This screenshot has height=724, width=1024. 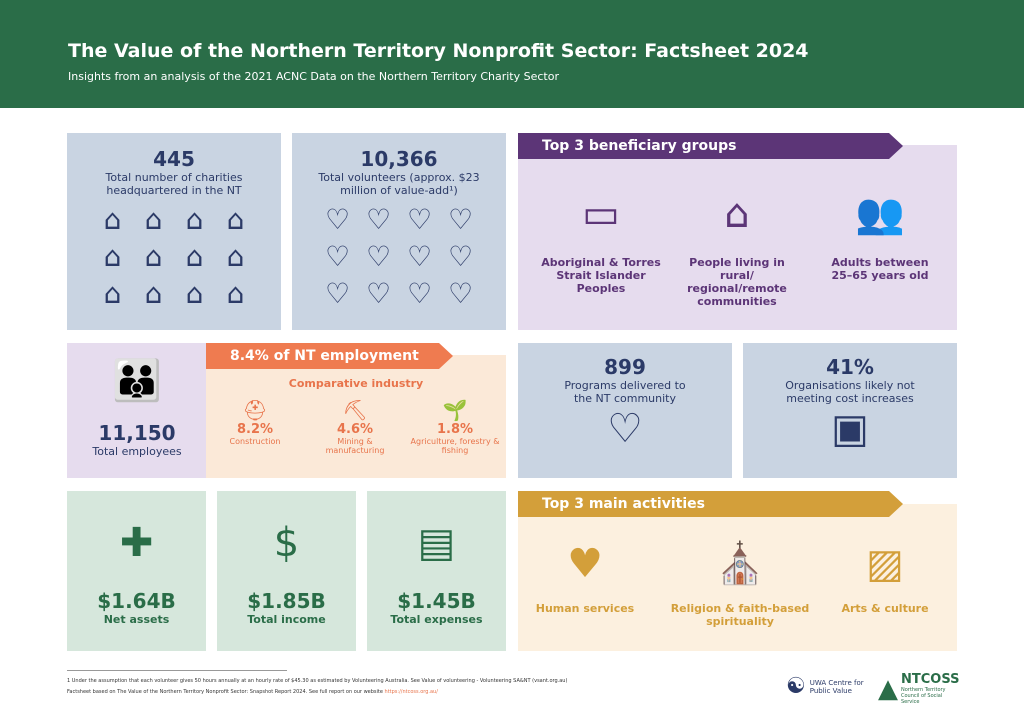 I want to click on programs-value: 899, so click(x=625, y=367).